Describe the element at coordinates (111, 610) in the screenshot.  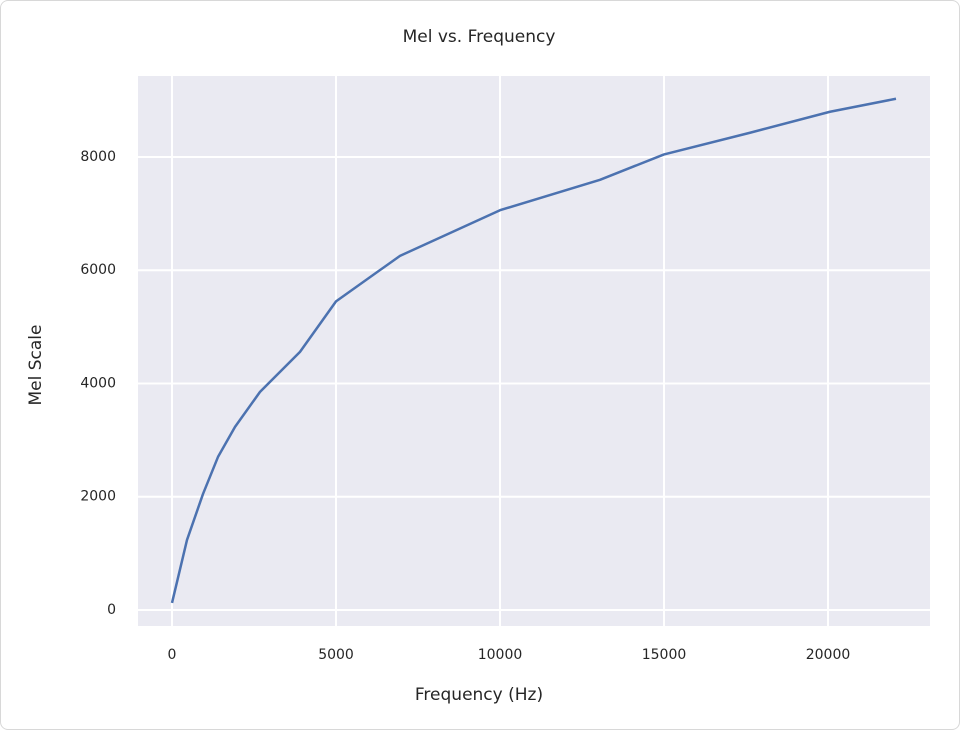
I see `y-tick-label: 0` at that location.